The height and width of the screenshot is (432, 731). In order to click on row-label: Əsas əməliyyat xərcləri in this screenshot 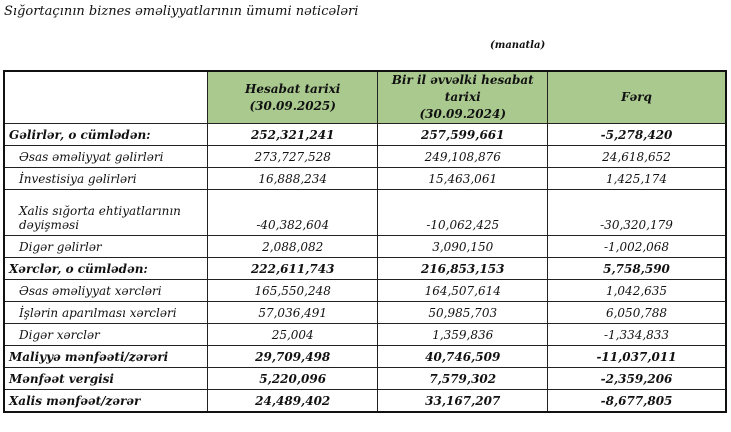, I will do `click(105, 290)`.